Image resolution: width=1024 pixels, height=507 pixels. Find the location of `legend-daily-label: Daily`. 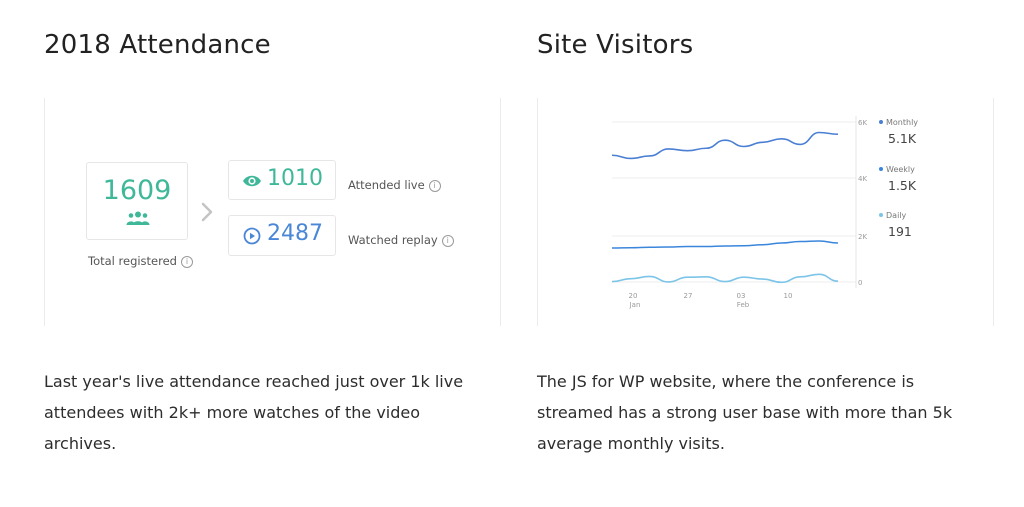

legend-daily-label: Daily is located at coordinates (896, 215).